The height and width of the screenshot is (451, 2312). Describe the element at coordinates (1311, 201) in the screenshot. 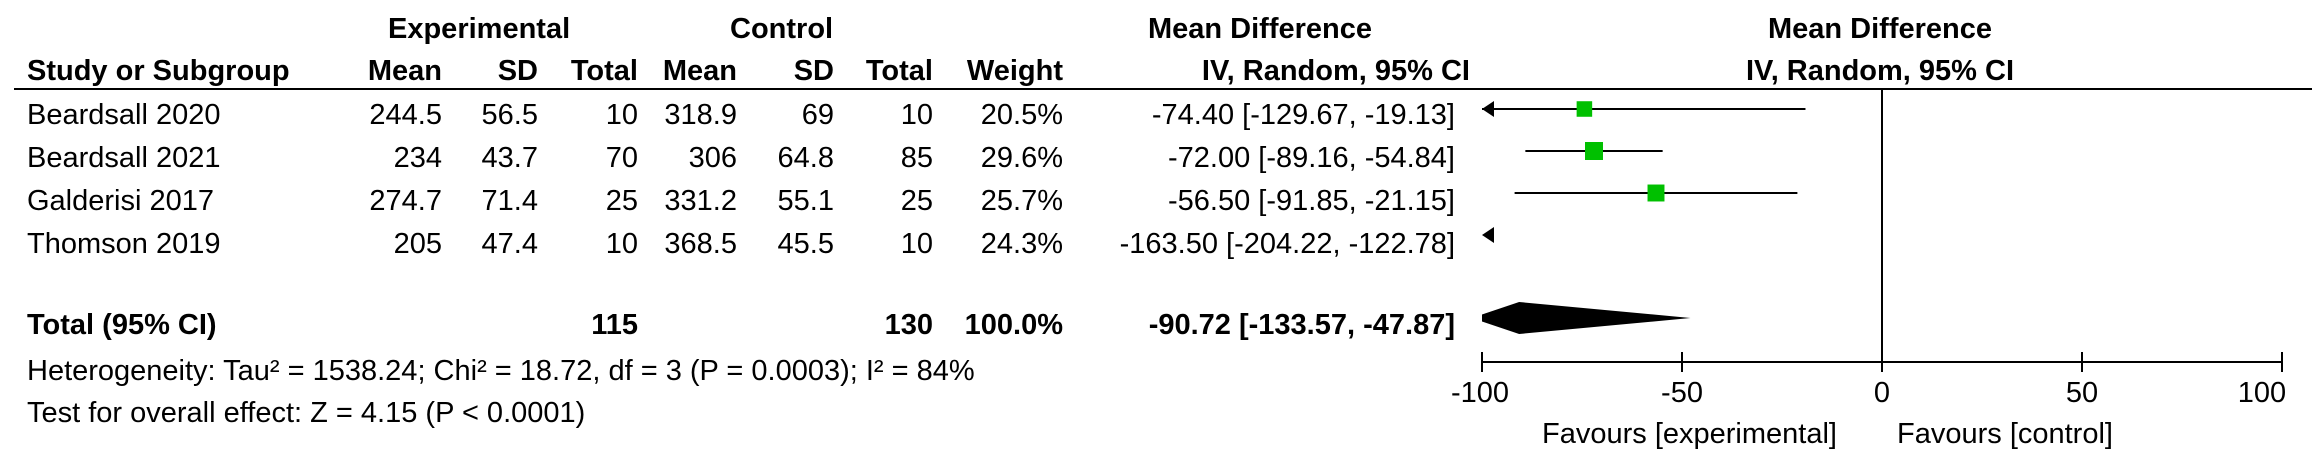

I see `mean-difference-ci: -56.50 [-91.85, -21.15]` at that location.